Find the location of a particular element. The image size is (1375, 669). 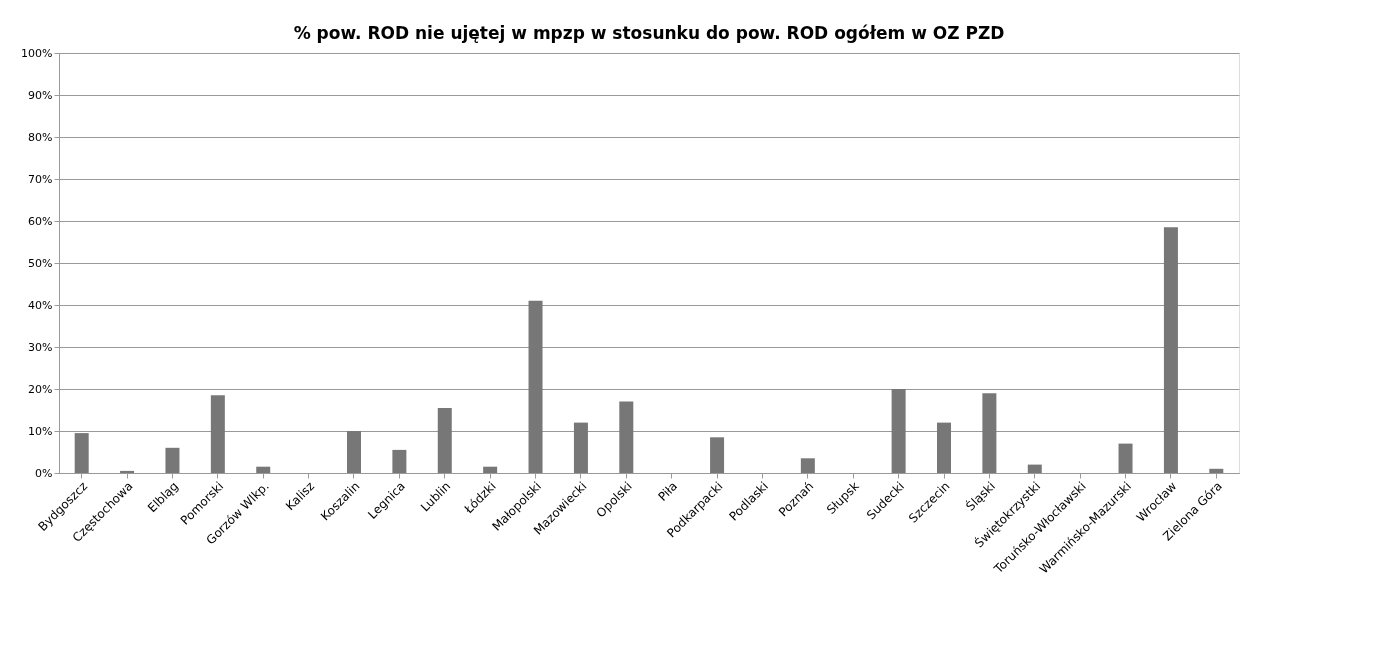

y-tick-label: 90% is located at coordinates (40, 95).